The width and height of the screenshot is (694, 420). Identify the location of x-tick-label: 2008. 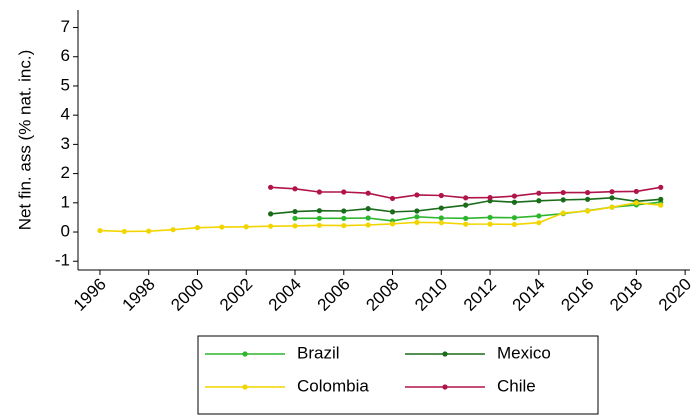
(382, 295).